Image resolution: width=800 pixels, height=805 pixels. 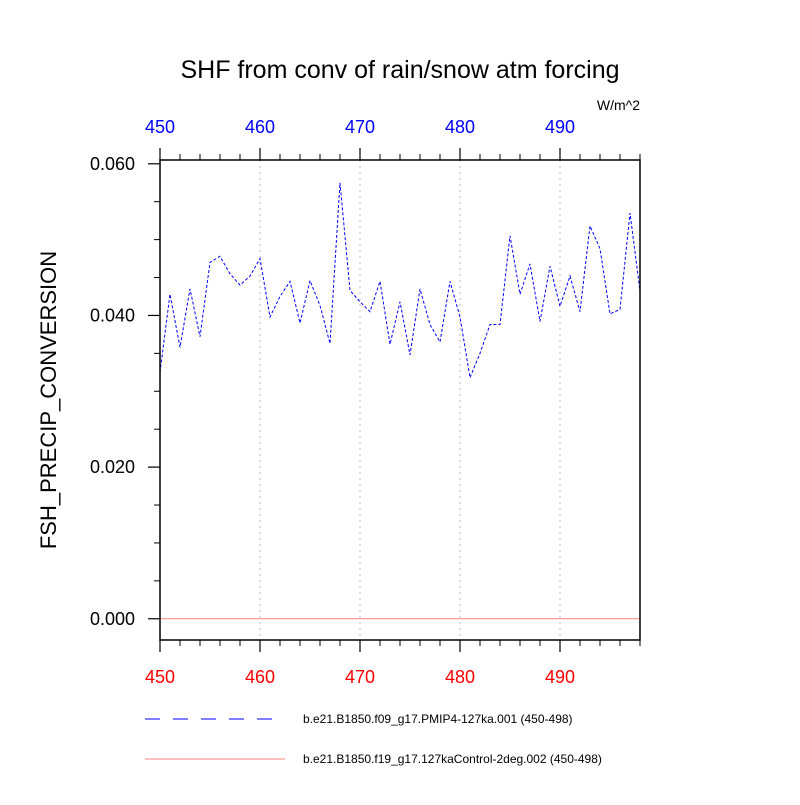 What do you see at coordinates (399, 70) in the screenshot?
I see `chart-title: SHF from conv of rain/snow atm forcing` at bounding box center [399, 70].